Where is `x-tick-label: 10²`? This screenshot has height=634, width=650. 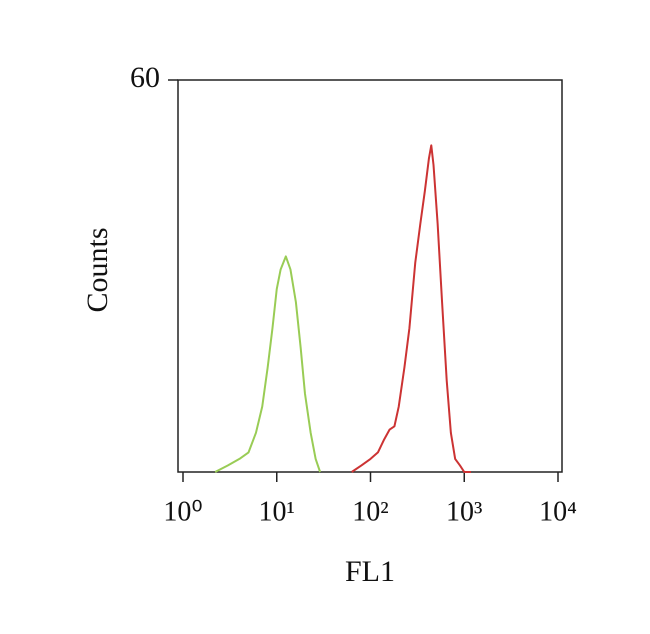 x-tick-label: 10² is located at coordinates (370, 511).